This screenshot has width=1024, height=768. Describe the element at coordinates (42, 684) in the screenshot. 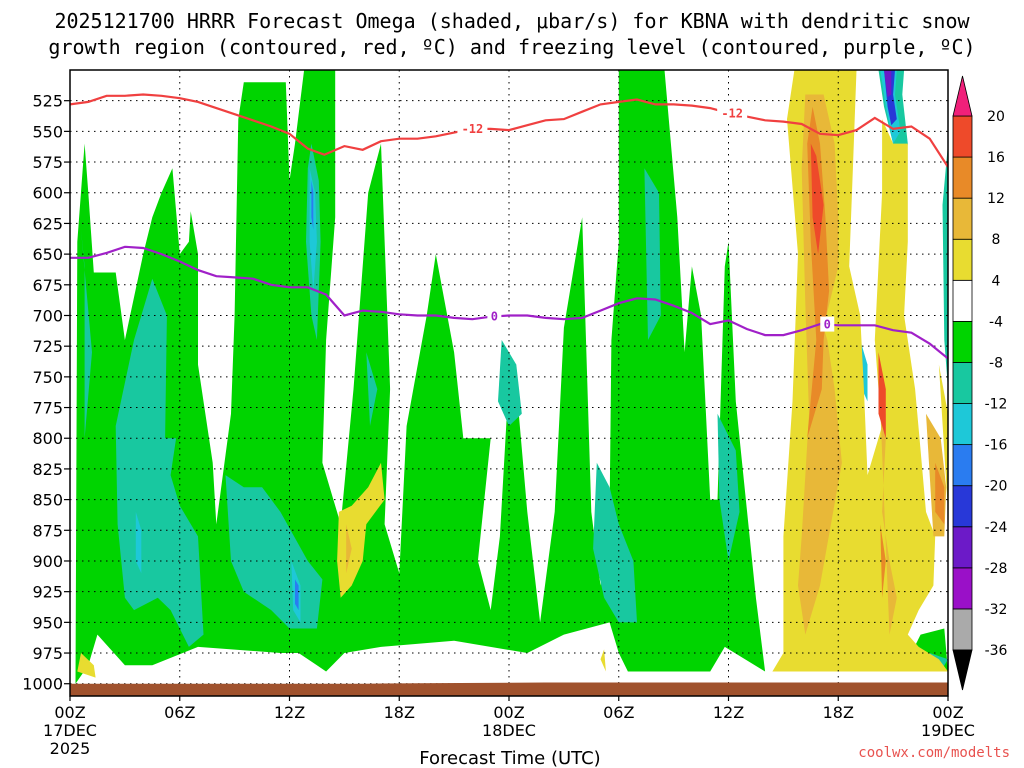

I see `y-tick-label: 1000` at that location.